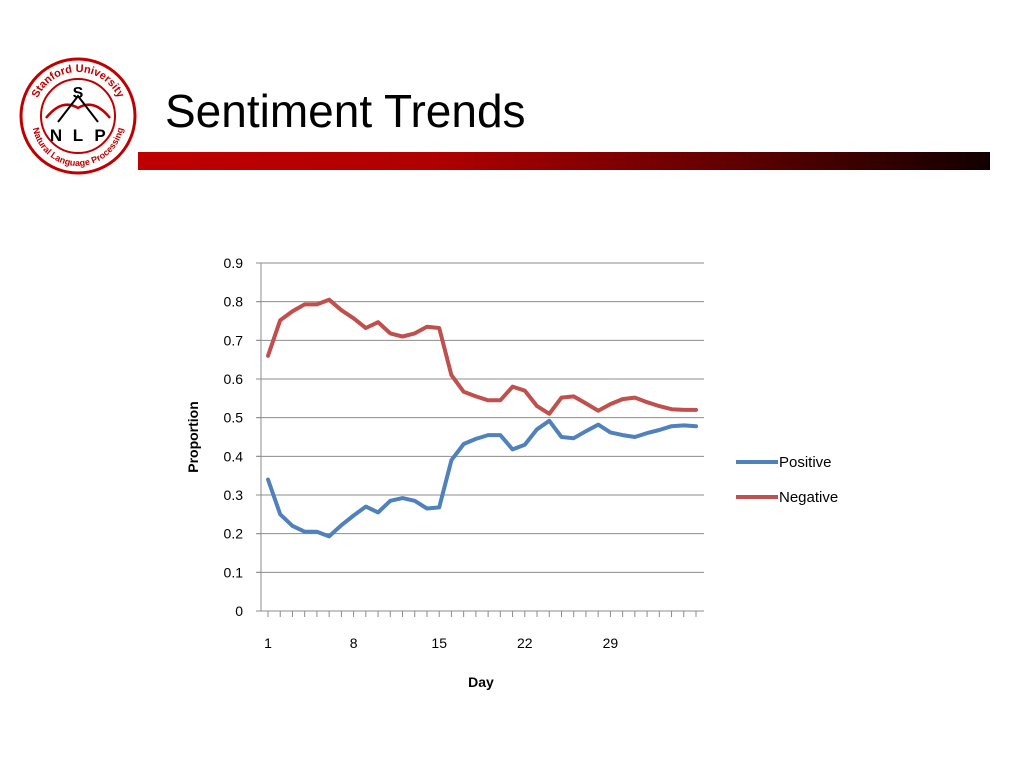  Describe the element at coordinates (234, 456) in the screenshot. I see `y-tick-label: 0.4` at that location.